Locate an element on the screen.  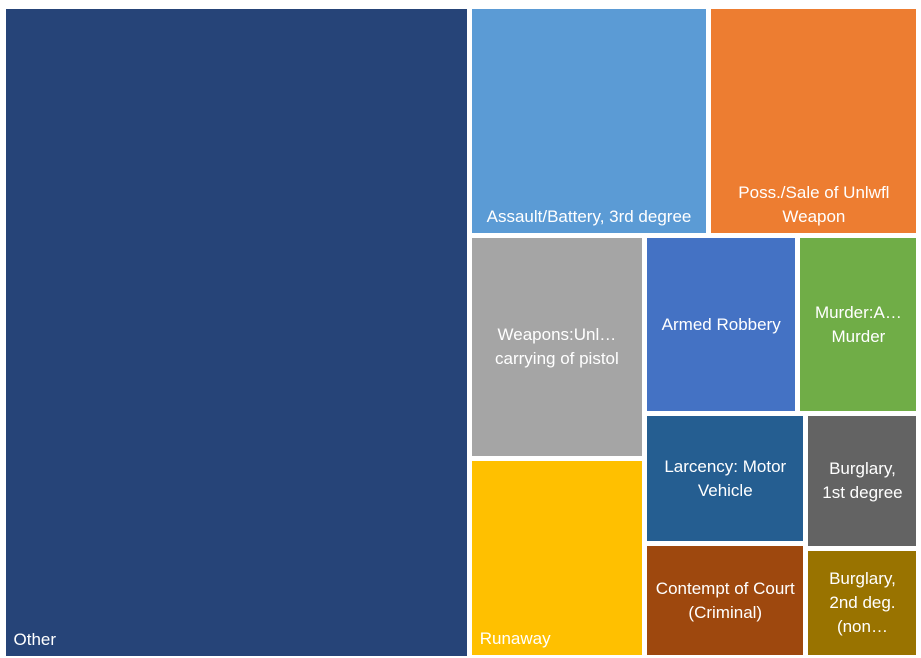
tile: Larcency: Motor Vehicle is located at coordinates (725, 478).